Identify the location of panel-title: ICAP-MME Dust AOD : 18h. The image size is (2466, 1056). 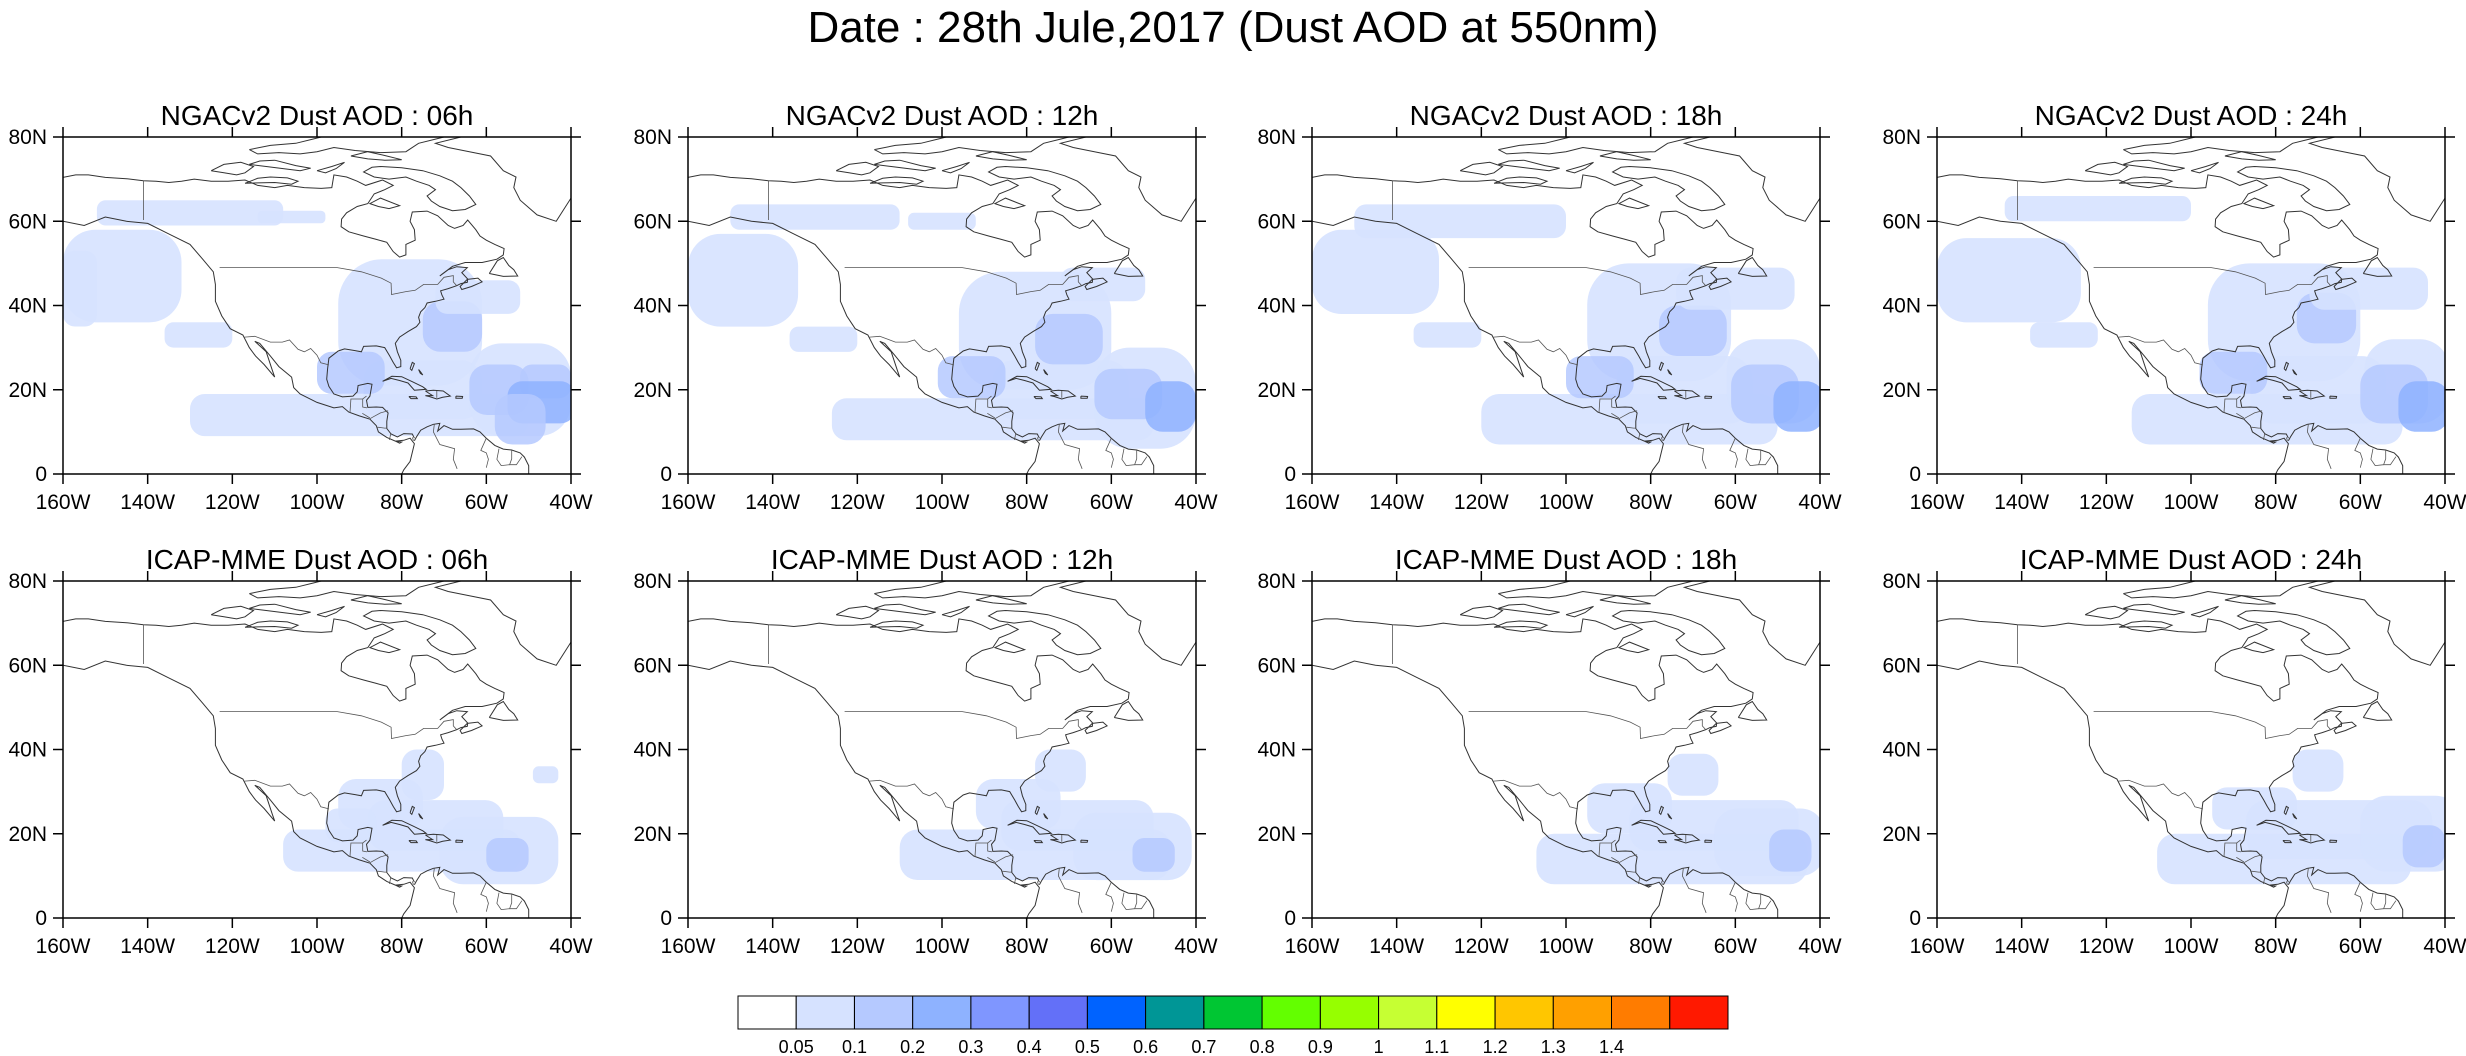
(1566, 559).